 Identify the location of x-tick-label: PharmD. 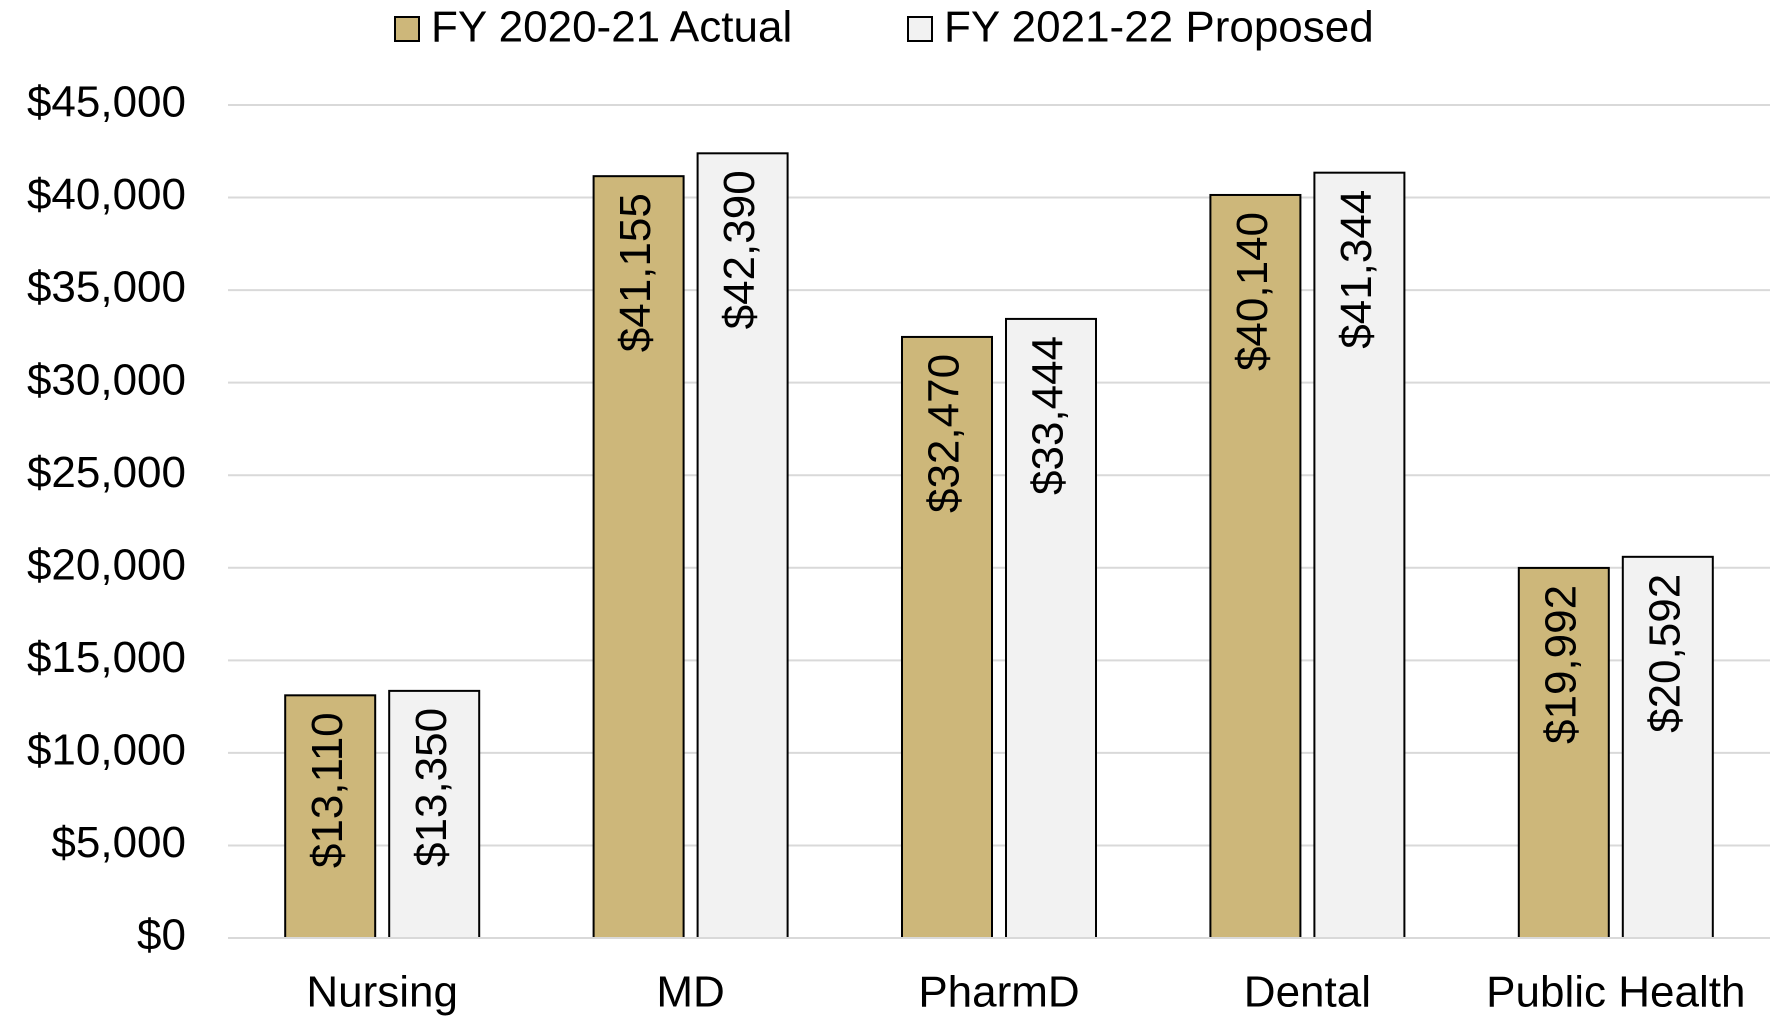
(998, 992).